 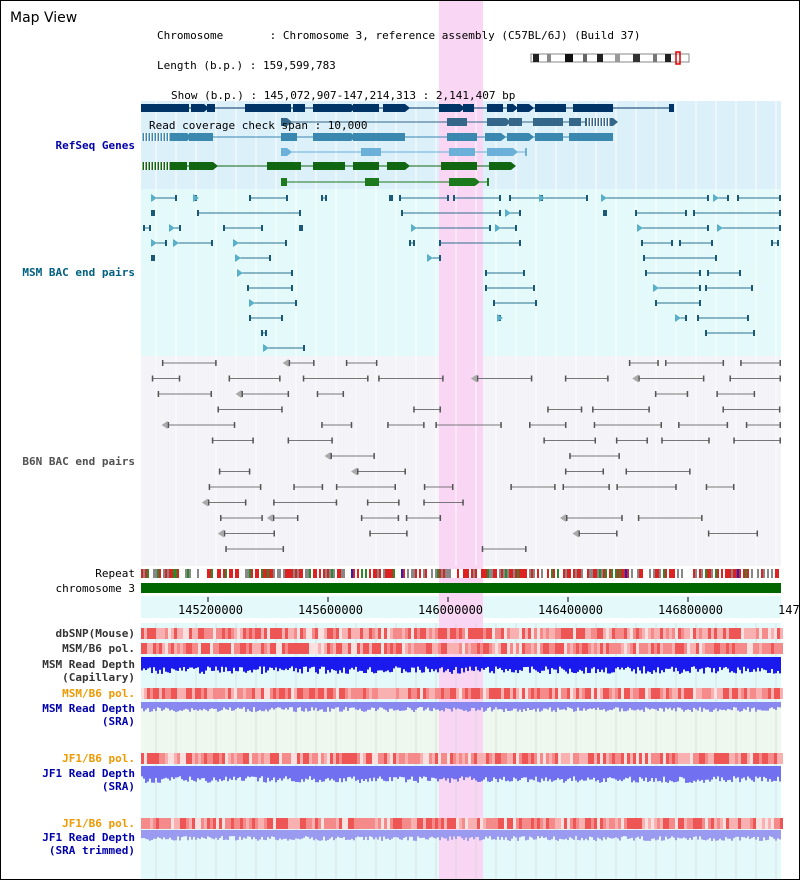 I want to click on track-label-jf1-b6-pol-2: JF1/B6 pol., so click(x=98, y=823).